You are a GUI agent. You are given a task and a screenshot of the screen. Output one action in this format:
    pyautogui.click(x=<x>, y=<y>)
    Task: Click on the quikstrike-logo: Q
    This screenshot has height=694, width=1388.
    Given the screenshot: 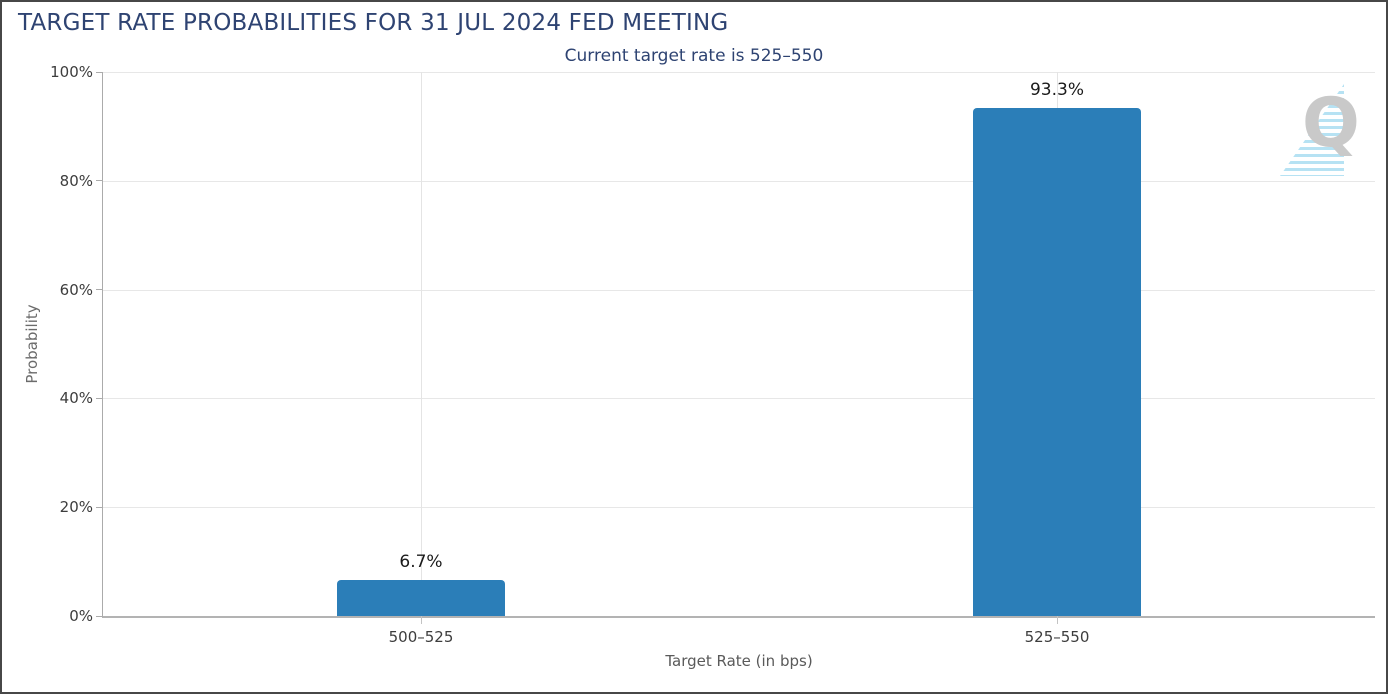 What is the action you would take?
    pyautogui.click(x=1323, y=130)
    